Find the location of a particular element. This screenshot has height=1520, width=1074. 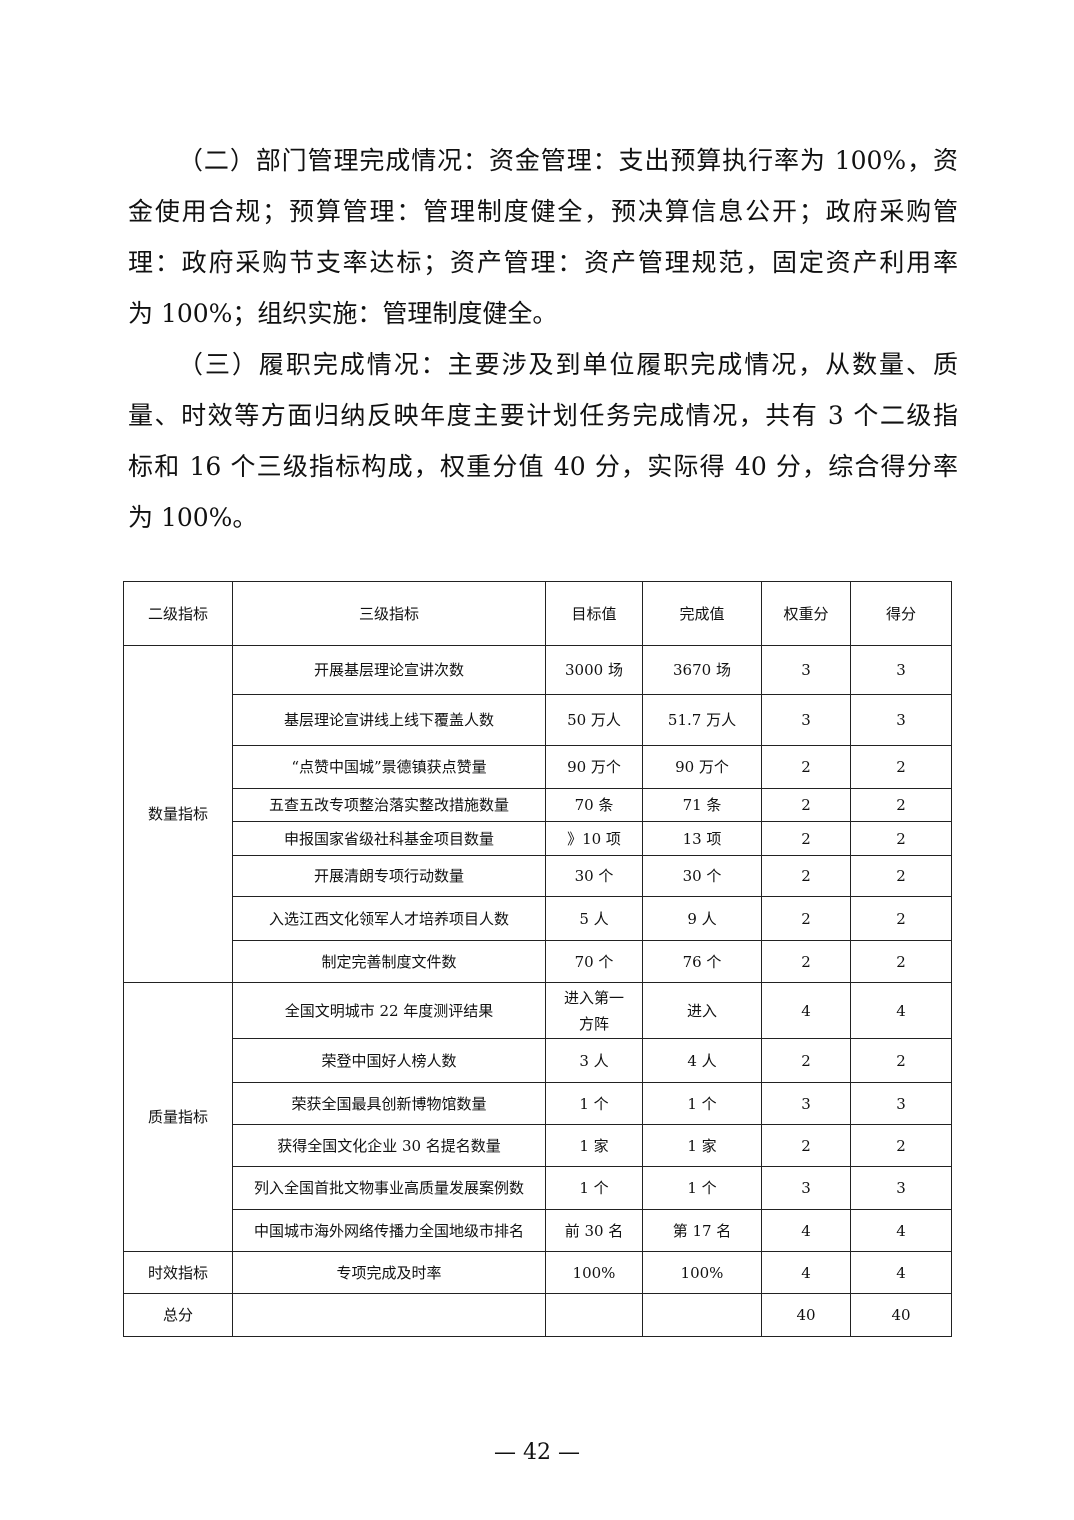

header-cell: 权重分 is located at coordinates (806, 613).